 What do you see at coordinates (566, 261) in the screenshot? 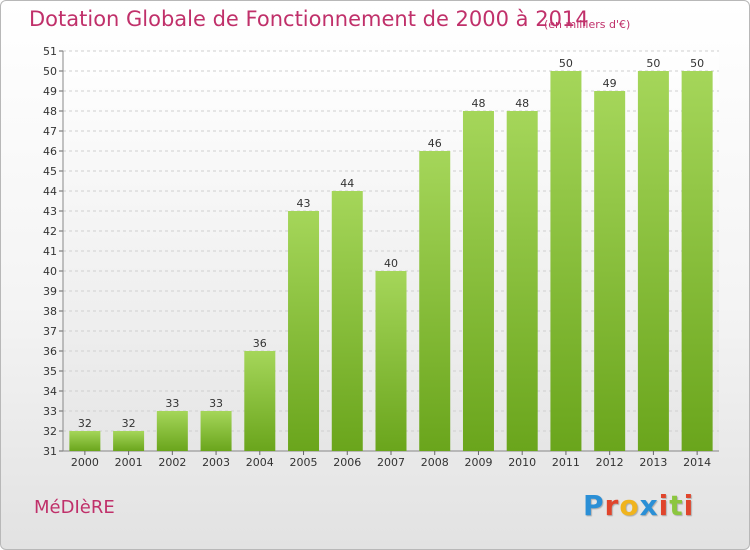
I see `bar-2011` at bounding box center [566, 261].